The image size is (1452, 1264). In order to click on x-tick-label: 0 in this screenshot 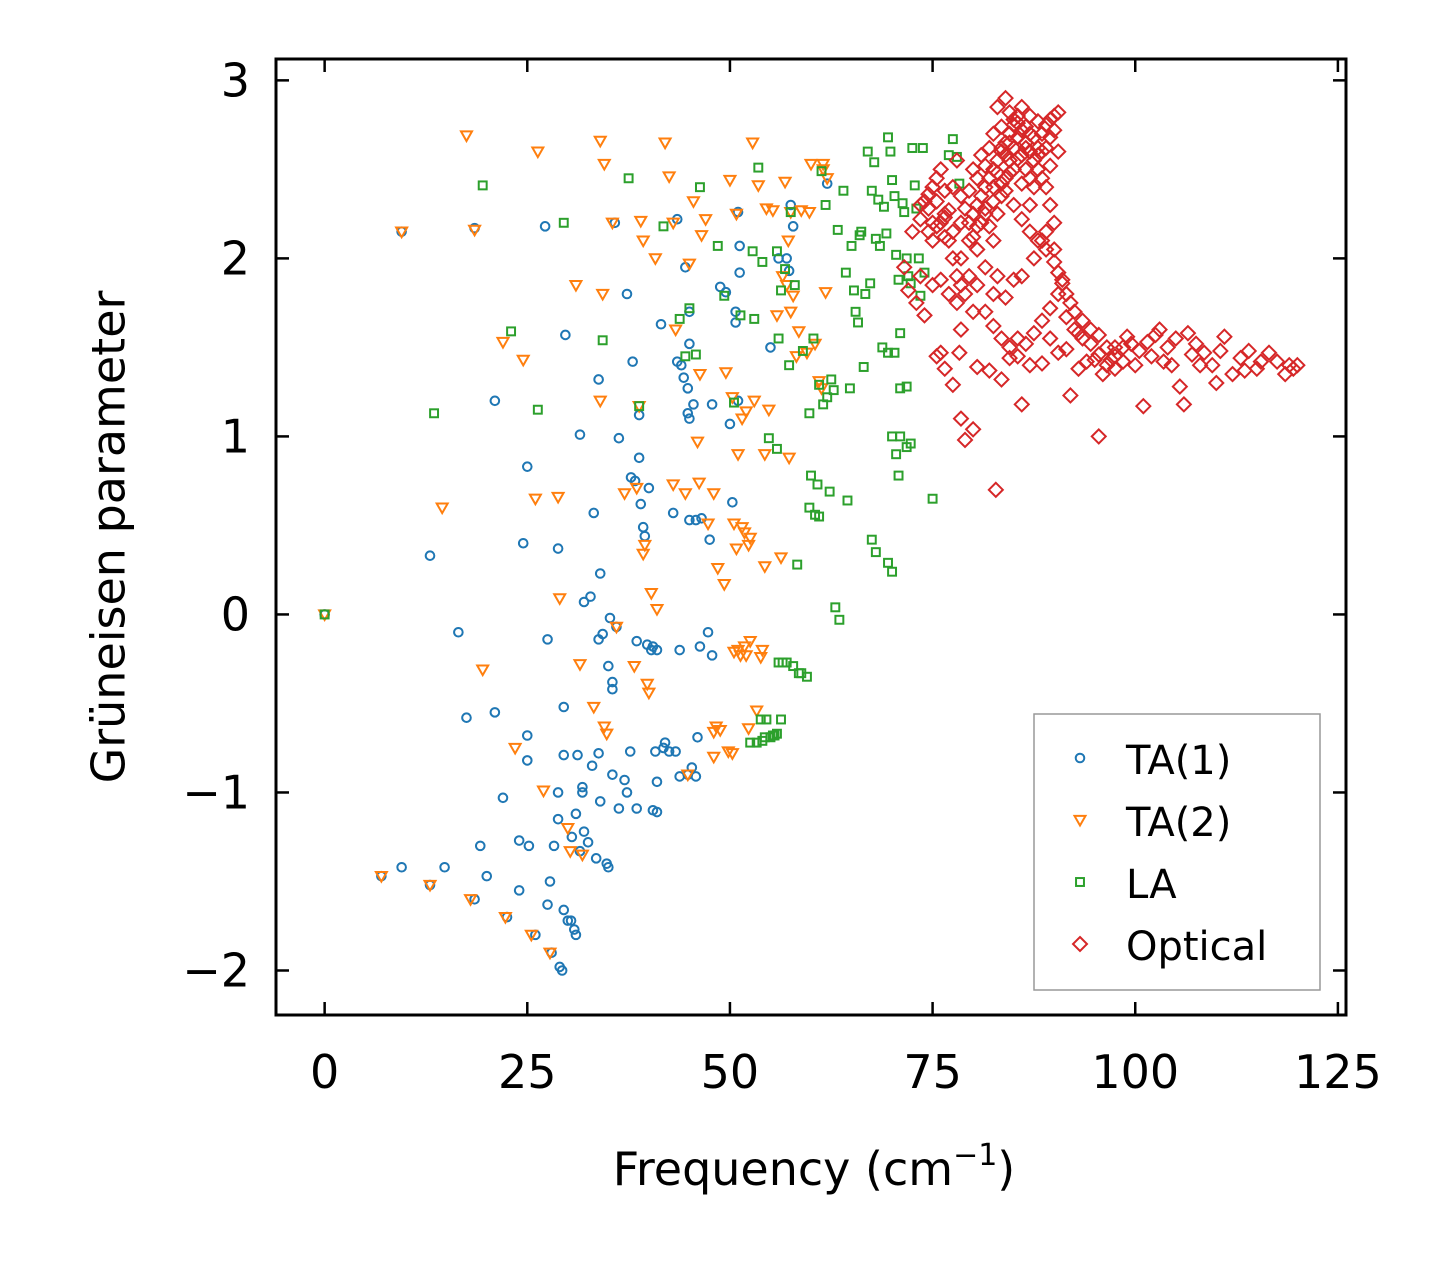, I will do `click(324, 1072)`.